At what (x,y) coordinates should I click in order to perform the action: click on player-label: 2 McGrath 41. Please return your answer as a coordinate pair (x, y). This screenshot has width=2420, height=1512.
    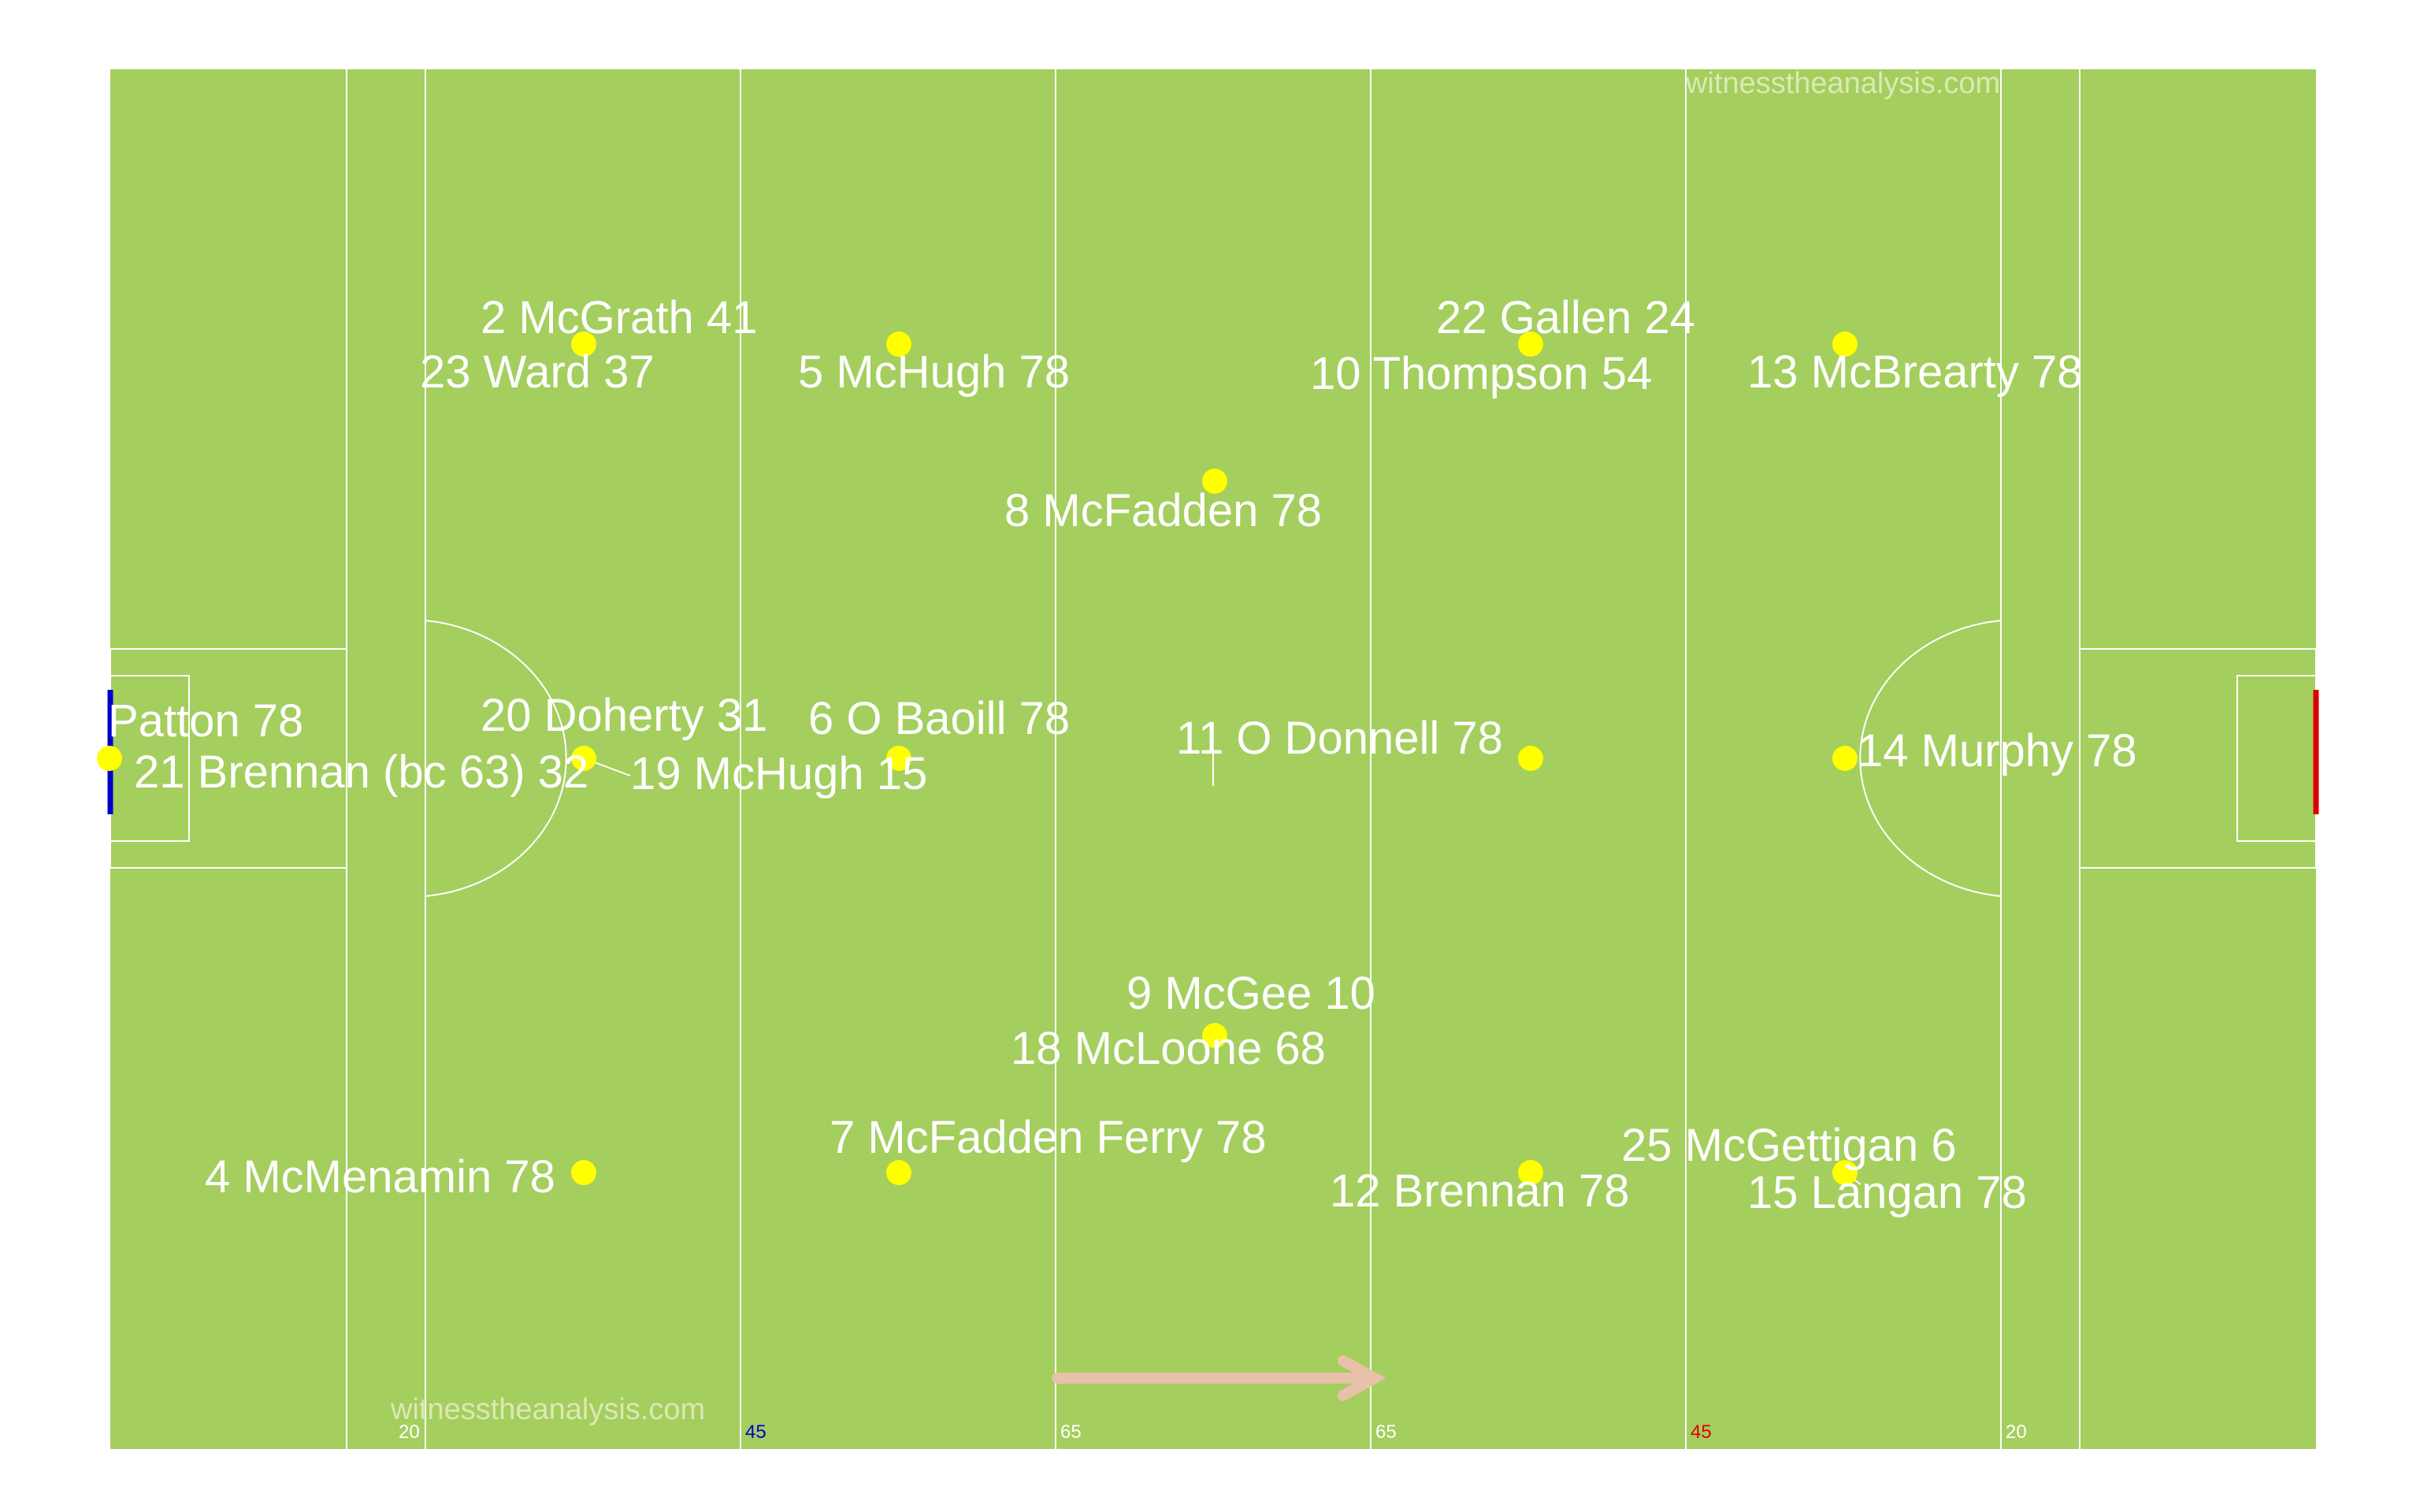
    Looking at the image, I should click on (619, 317).